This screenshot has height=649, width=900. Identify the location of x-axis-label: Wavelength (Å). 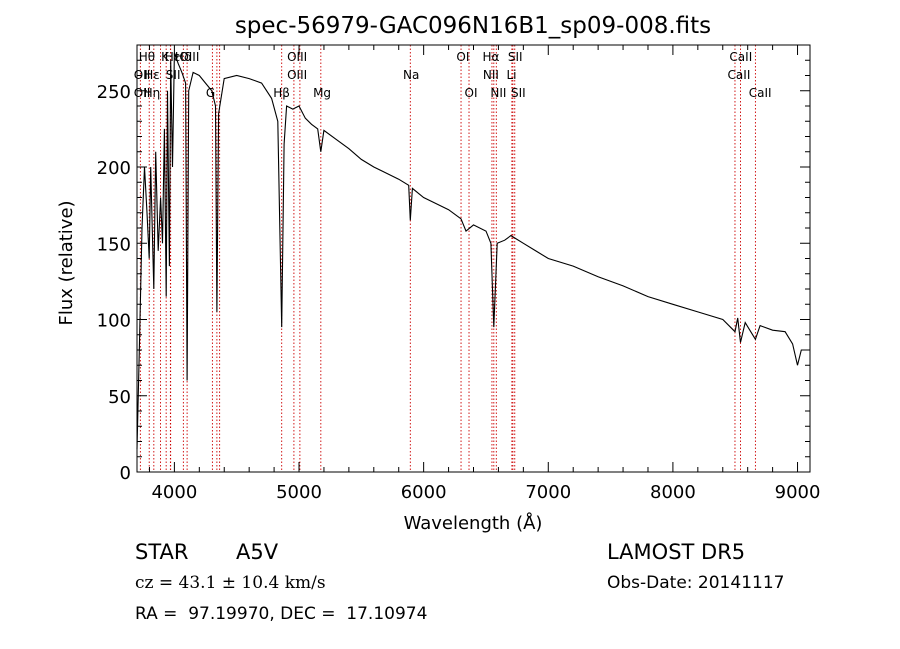
(473, 523).